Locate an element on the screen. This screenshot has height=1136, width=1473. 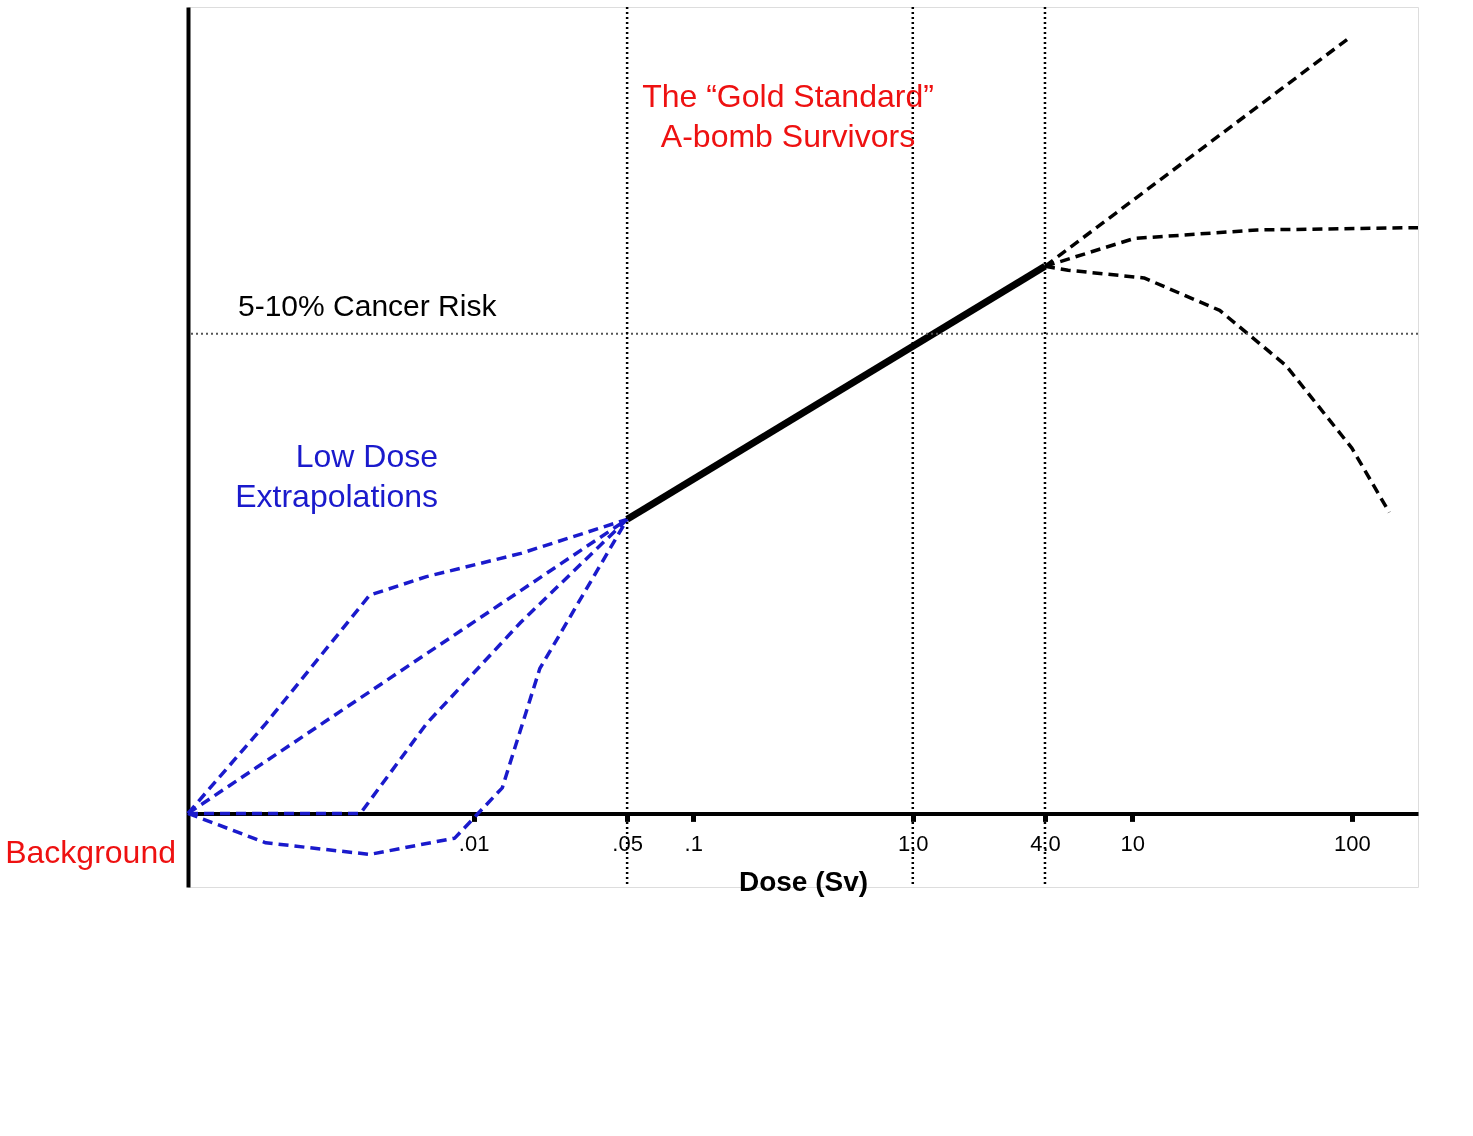
ref-line-label: 5-10% Cancer Risk is located at coordinates (368, 305).